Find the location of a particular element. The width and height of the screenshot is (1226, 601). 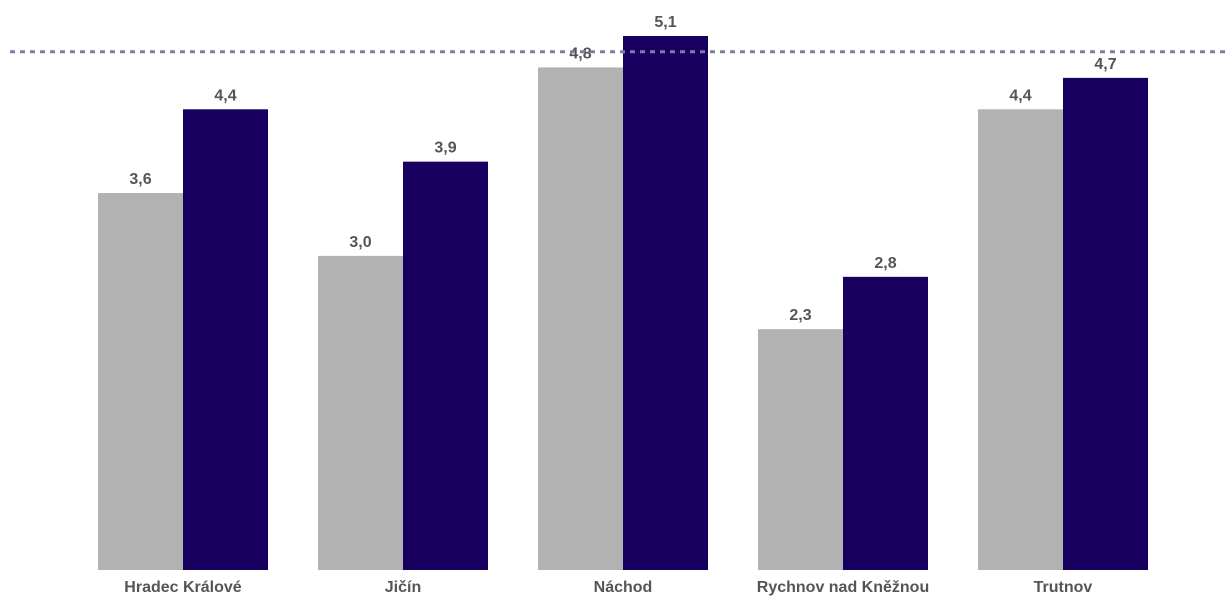

value-label-s2-3: 2,8 is located at coordinates (885, 263).